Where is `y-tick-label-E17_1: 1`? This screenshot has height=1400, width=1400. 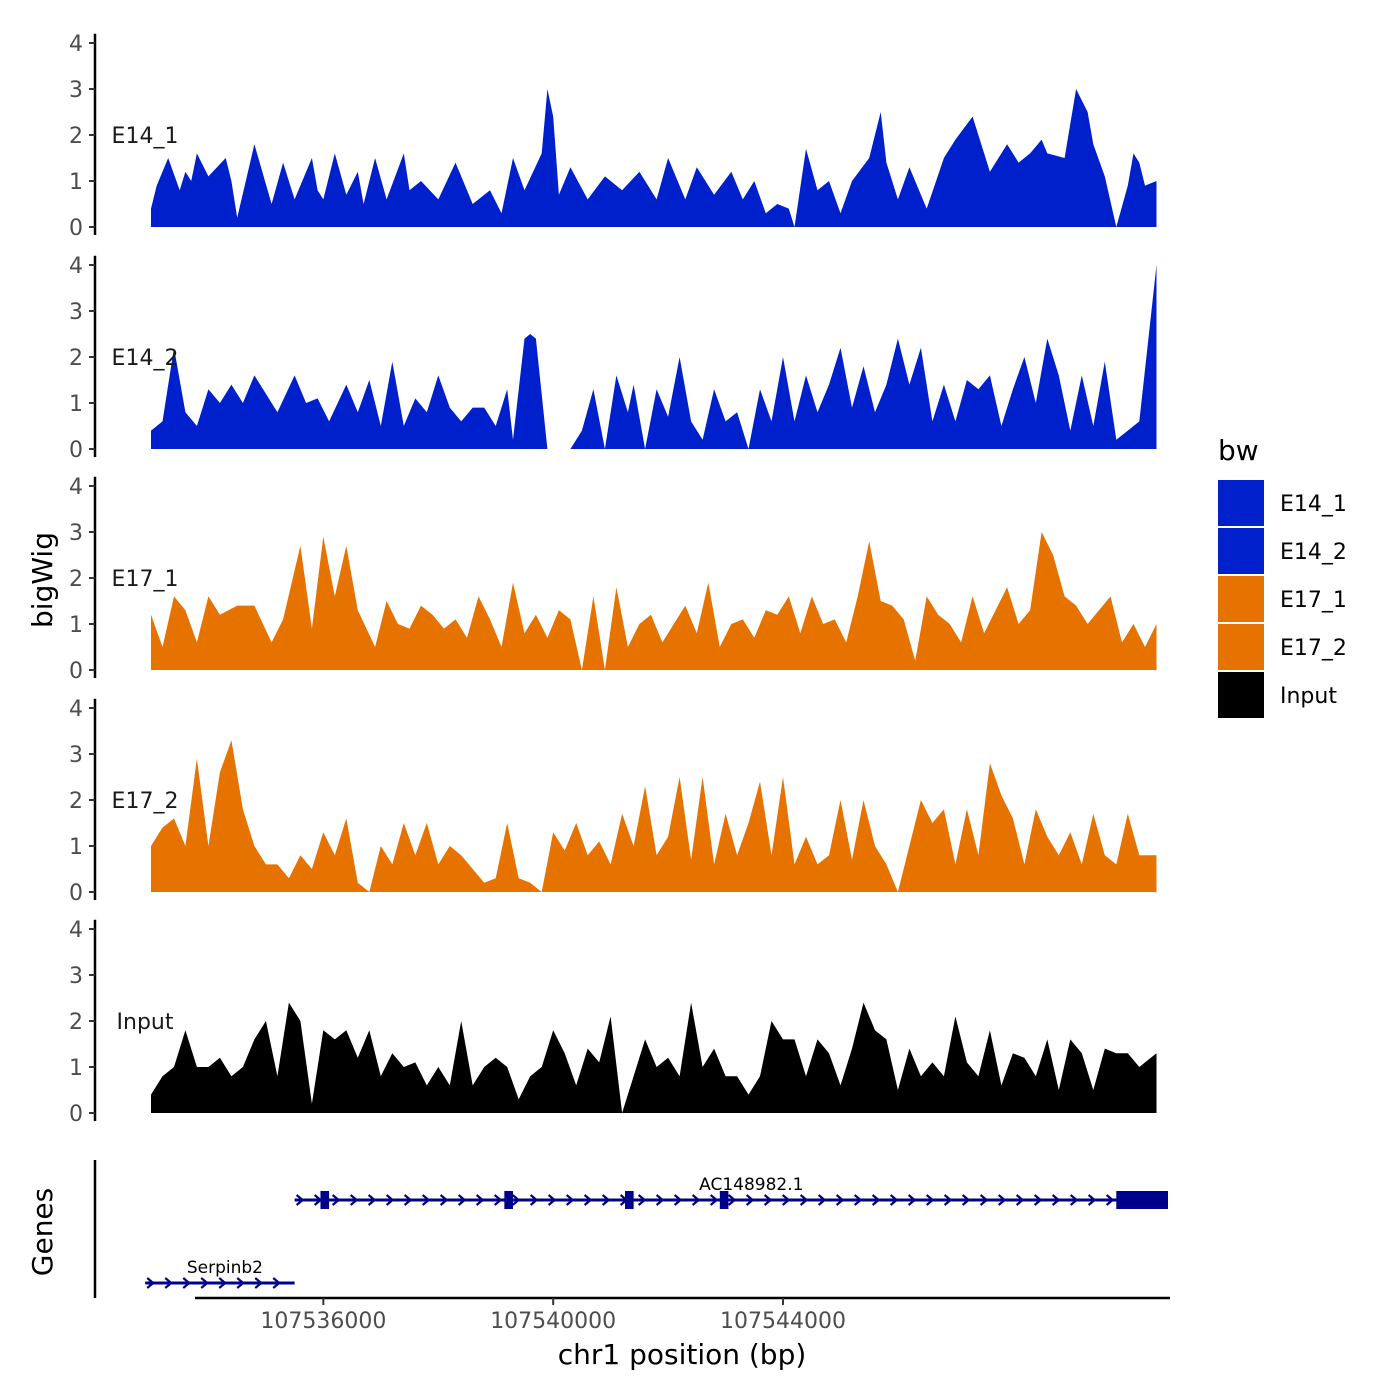 y-tick-label-E17_1: 1 is located at coordinates (76, 625).